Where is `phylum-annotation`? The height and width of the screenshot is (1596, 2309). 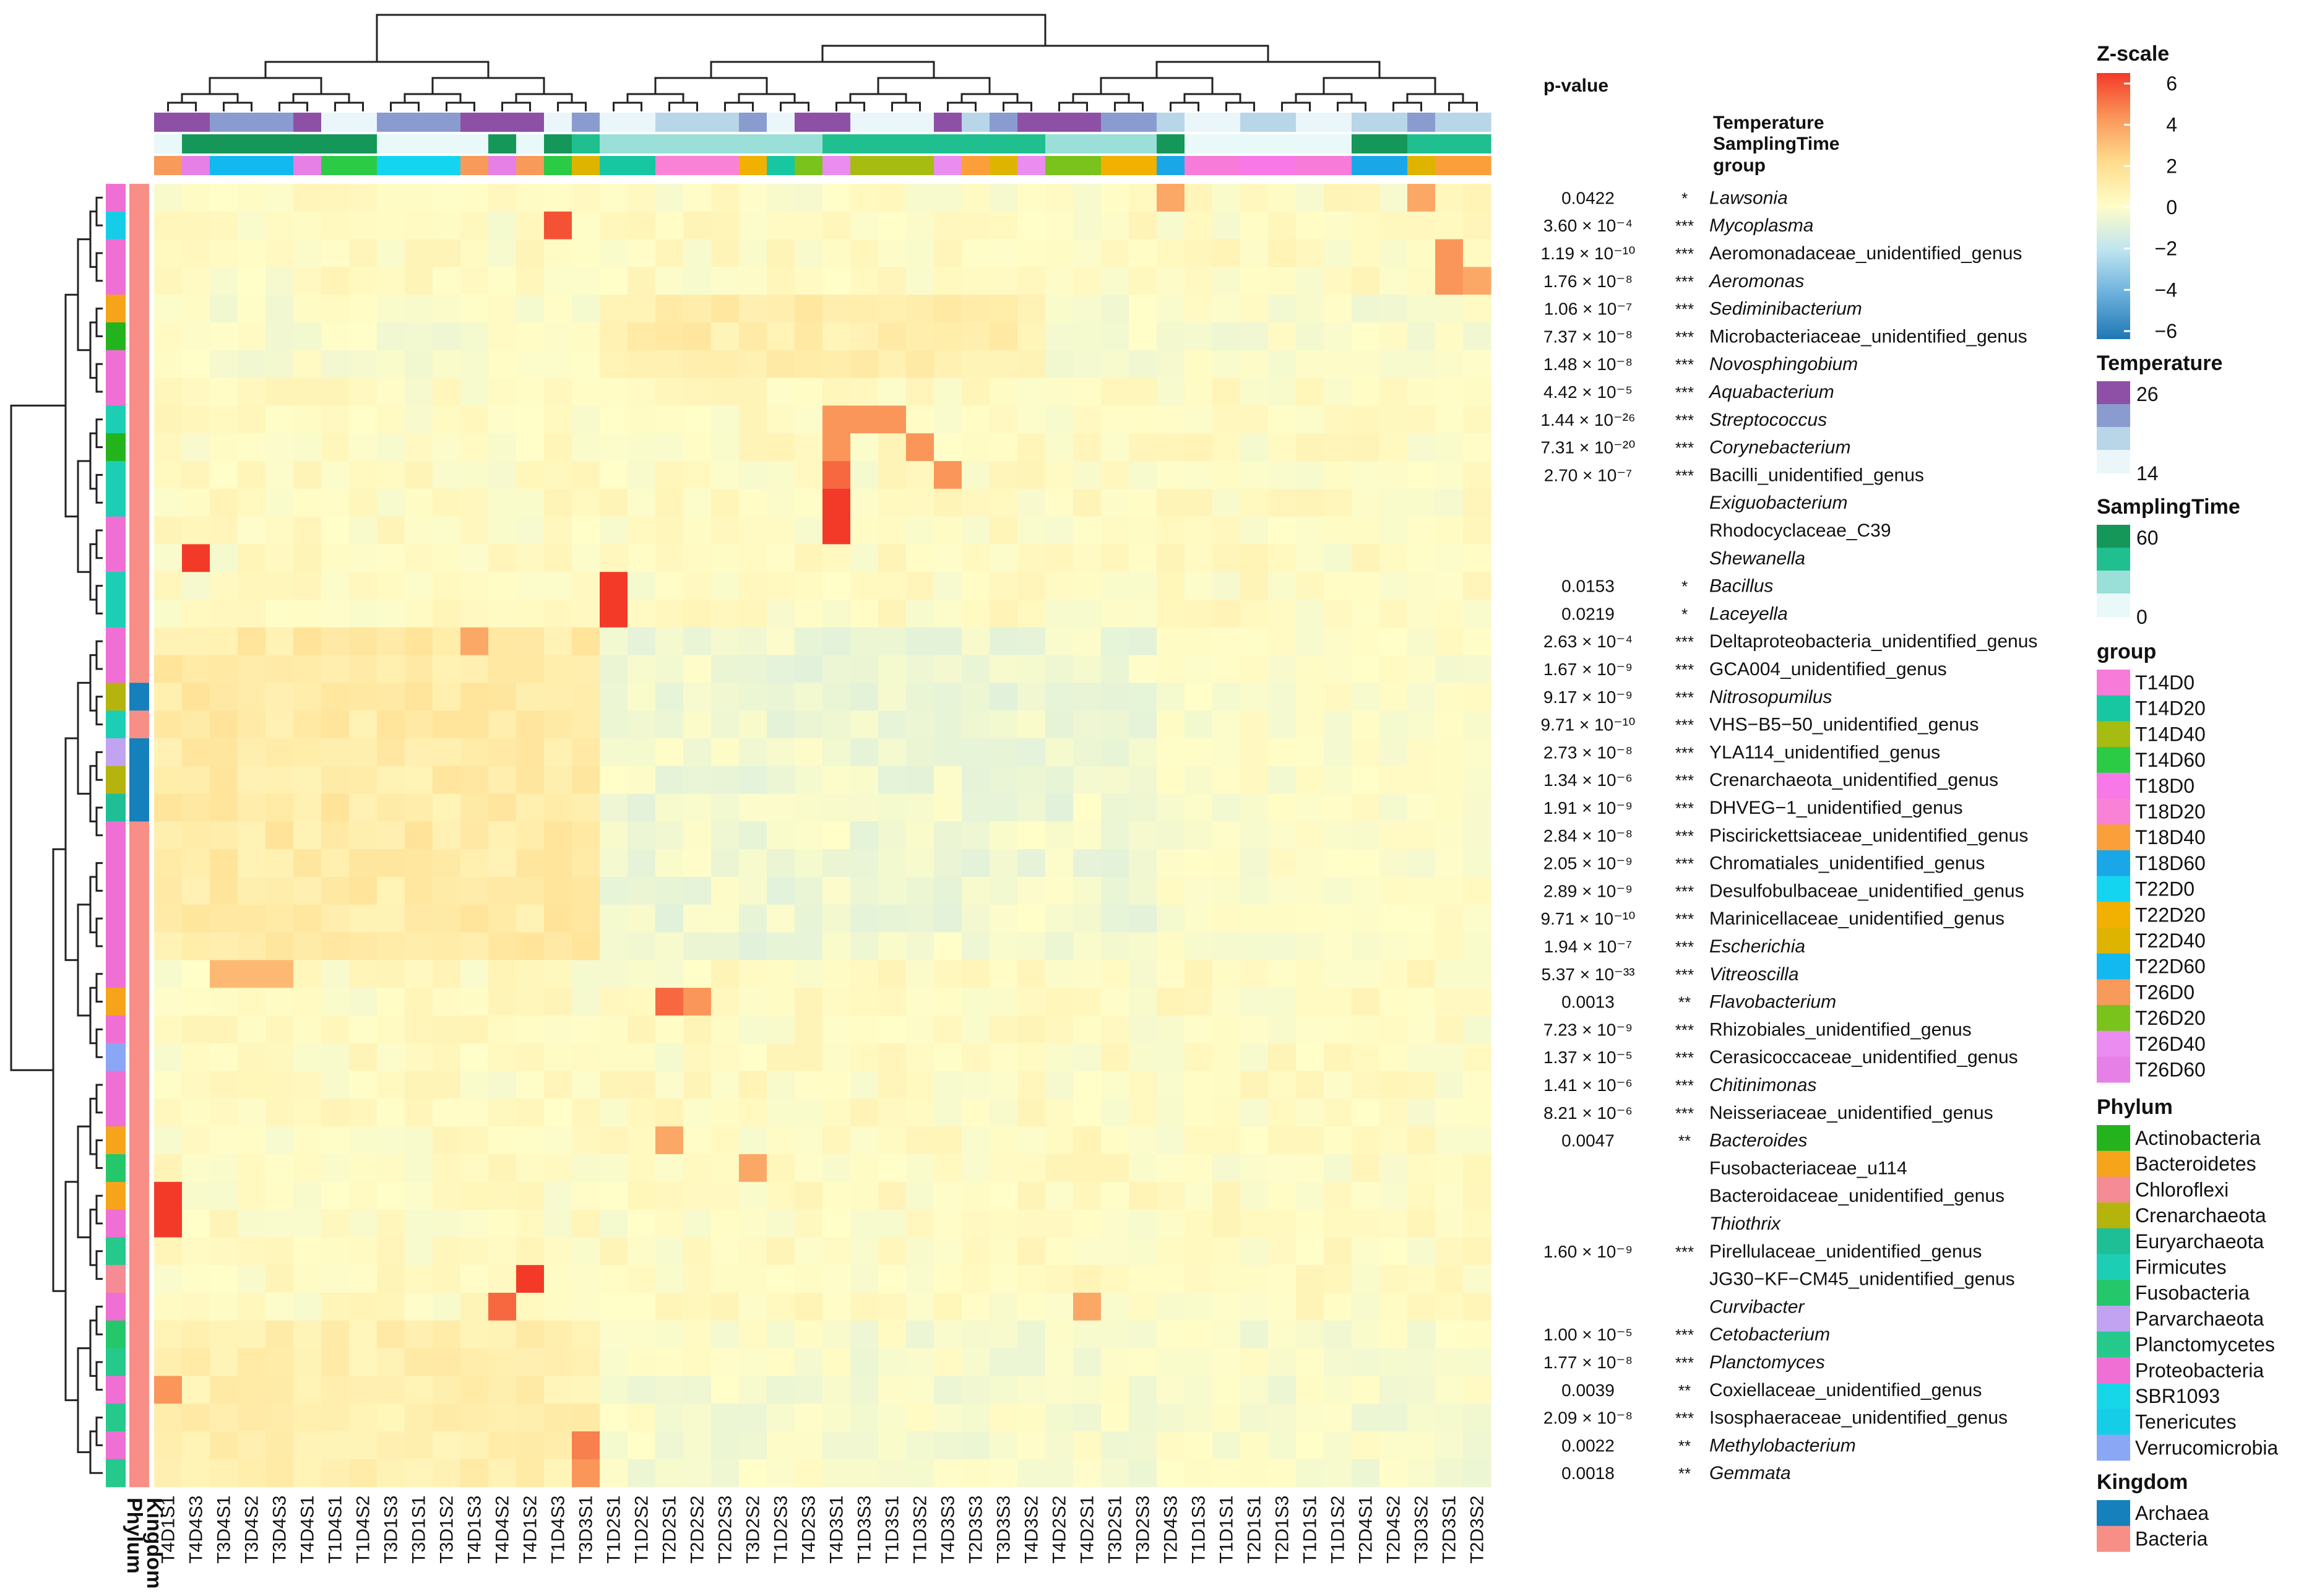
phylum-annotation is located at coordinates (116, 835).